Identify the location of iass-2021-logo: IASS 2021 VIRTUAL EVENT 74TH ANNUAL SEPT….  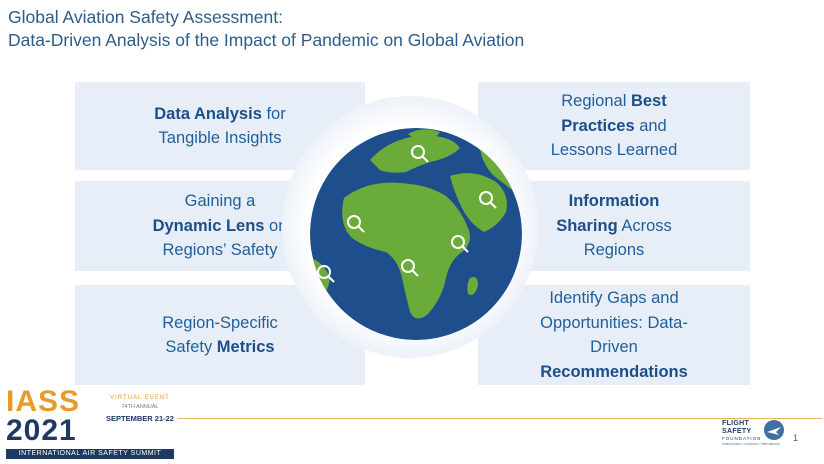
(91, 424).